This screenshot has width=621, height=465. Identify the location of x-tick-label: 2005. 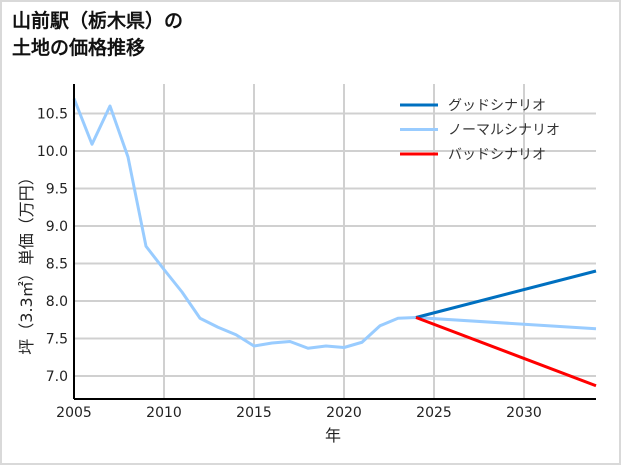
(74, 413).